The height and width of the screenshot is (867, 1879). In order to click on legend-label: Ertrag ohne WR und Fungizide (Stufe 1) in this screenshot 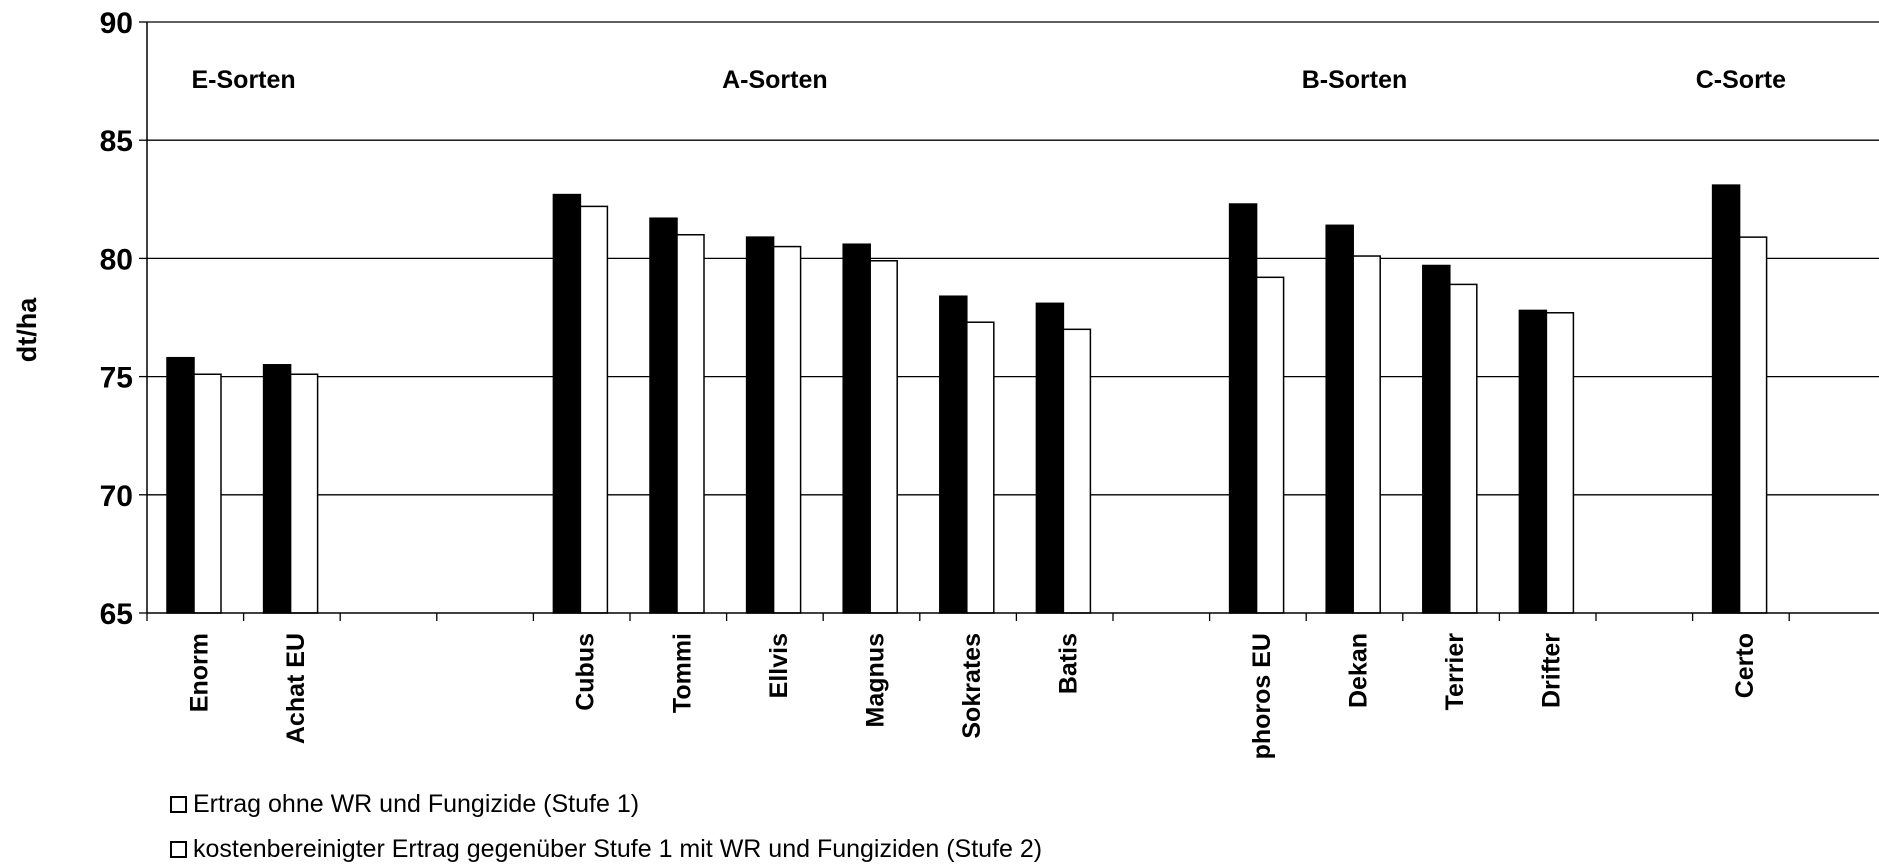, I will do `click(416, 804)`.